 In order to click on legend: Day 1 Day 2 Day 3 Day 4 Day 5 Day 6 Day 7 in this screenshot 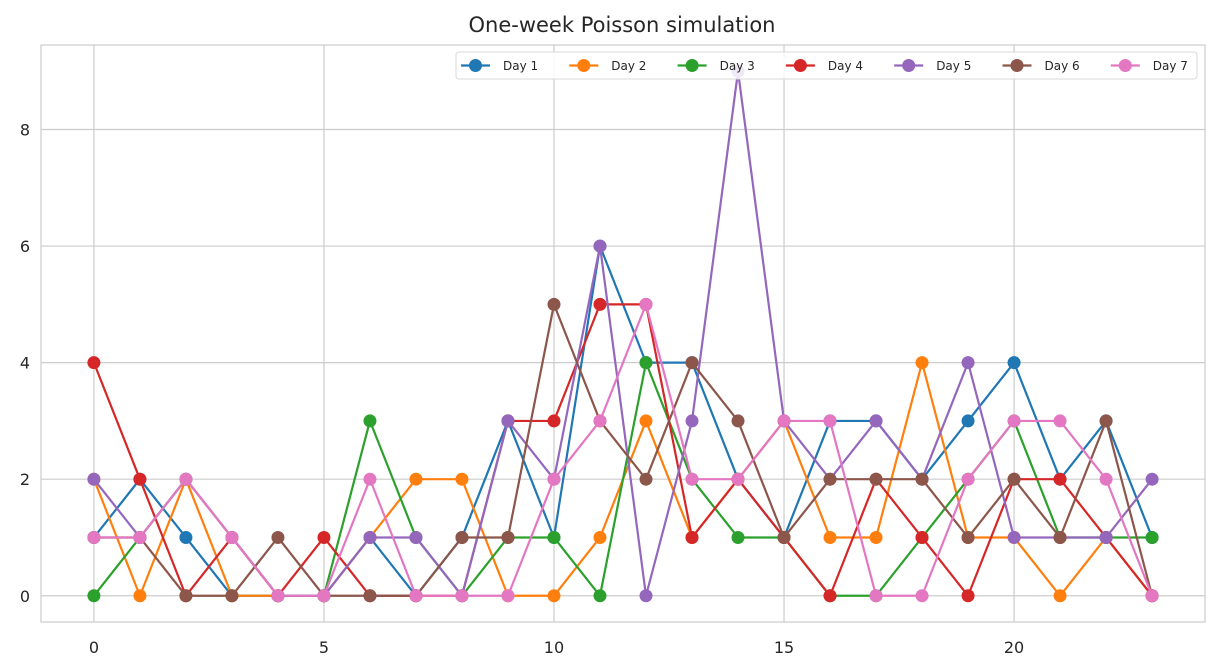, I will do `click(826, 65)`.